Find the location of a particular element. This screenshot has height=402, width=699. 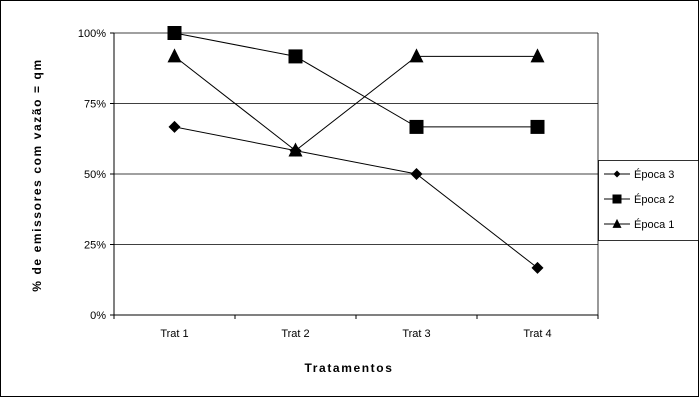

y-tick-label: 75% is located at coordinates (95, 105).